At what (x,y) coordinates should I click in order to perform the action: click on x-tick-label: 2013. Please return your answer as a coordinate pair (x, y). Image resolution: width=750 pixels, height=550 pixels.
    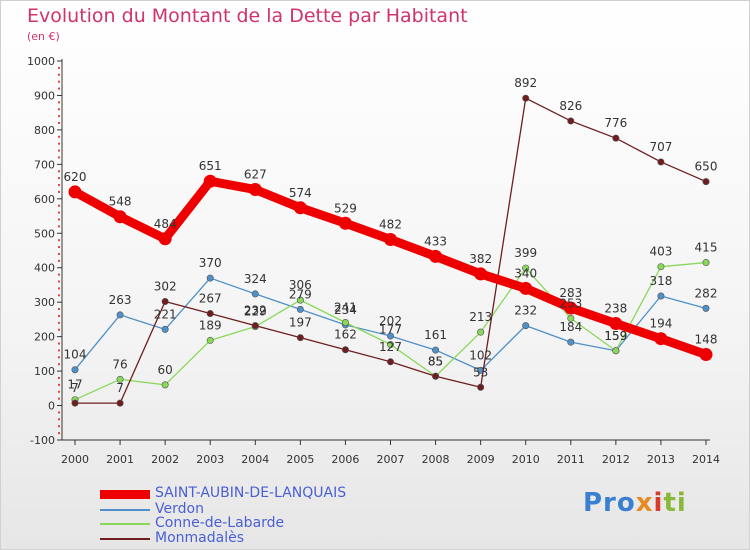
    Looking at the image, I should click on (661, 459).